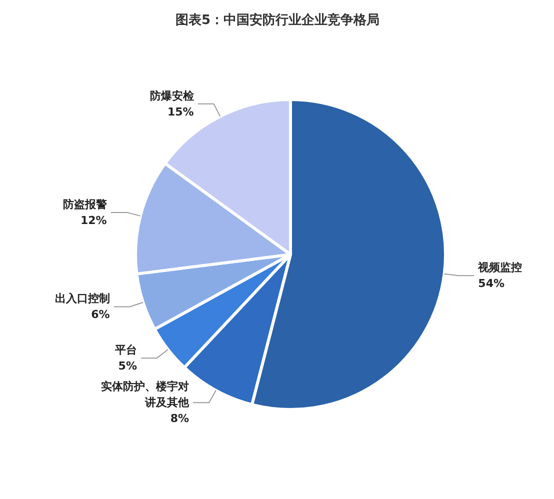  Describe the element at coordinates (127, 366) in the screenshot. I see `data-label: 5%` at that location.